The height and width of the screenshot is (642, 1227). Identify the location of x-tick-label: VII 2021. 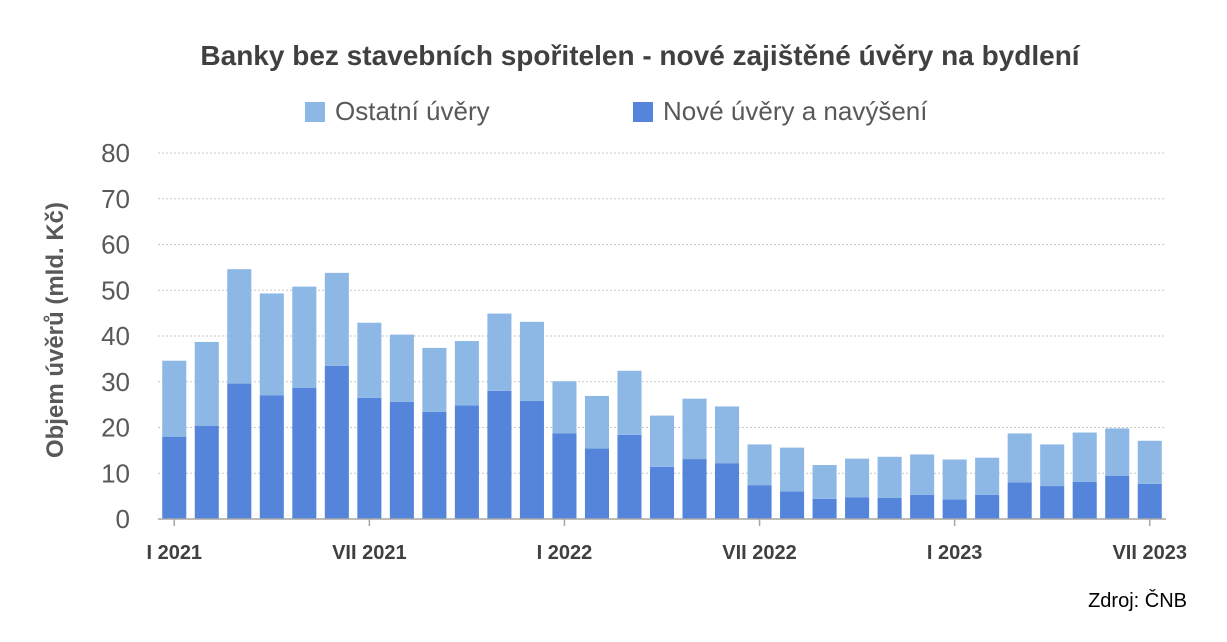
(369, 553).